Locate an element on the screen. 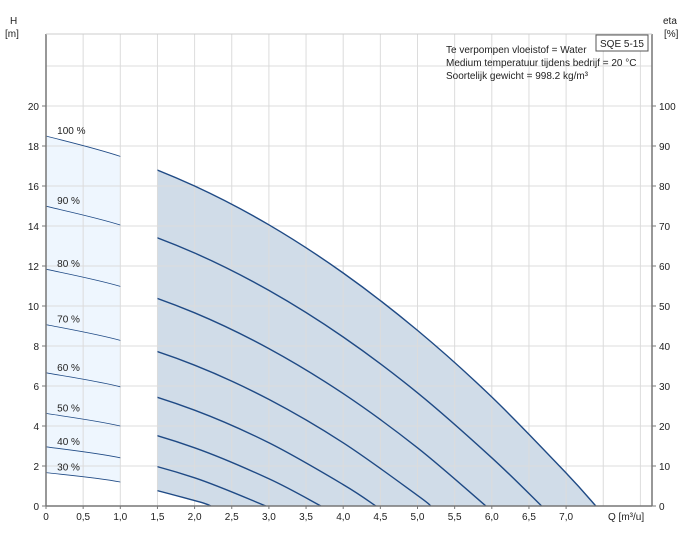  y-tick-label: 14 is located at coordinates (34, 227).